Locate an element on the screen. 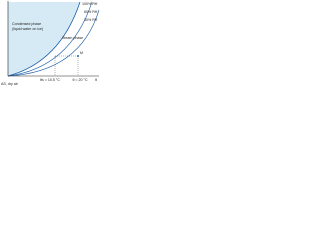 The height and width of the screenshot is (240, 320). condensed-region is located at coordinates (44, 39).